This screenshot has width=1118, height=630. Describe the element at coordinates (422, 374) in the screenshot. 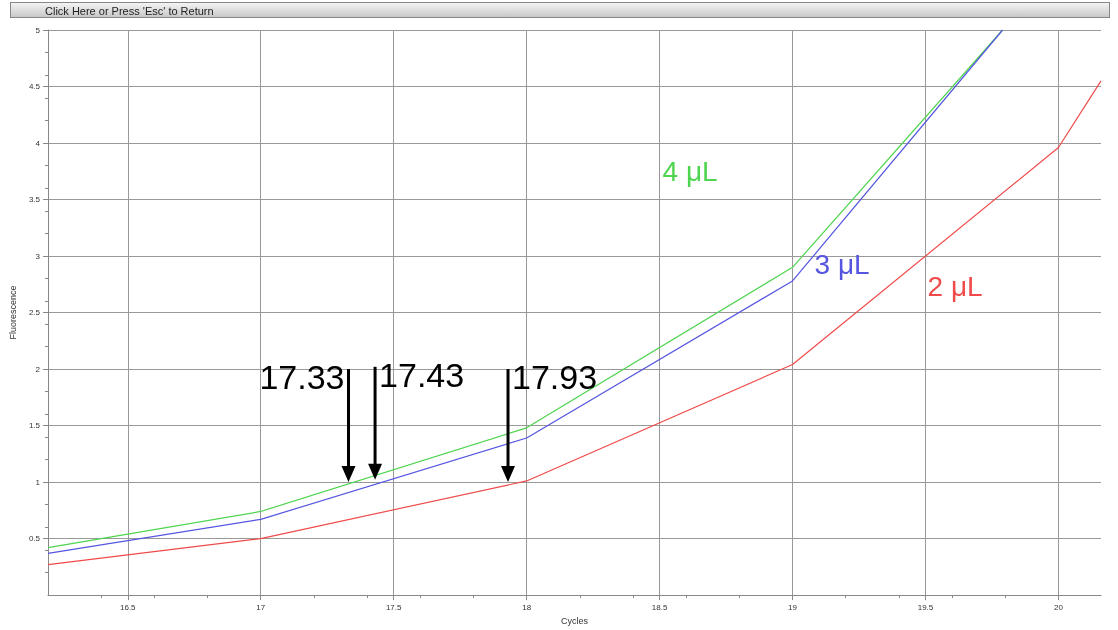

I see `annotation: 17.43` at that location.